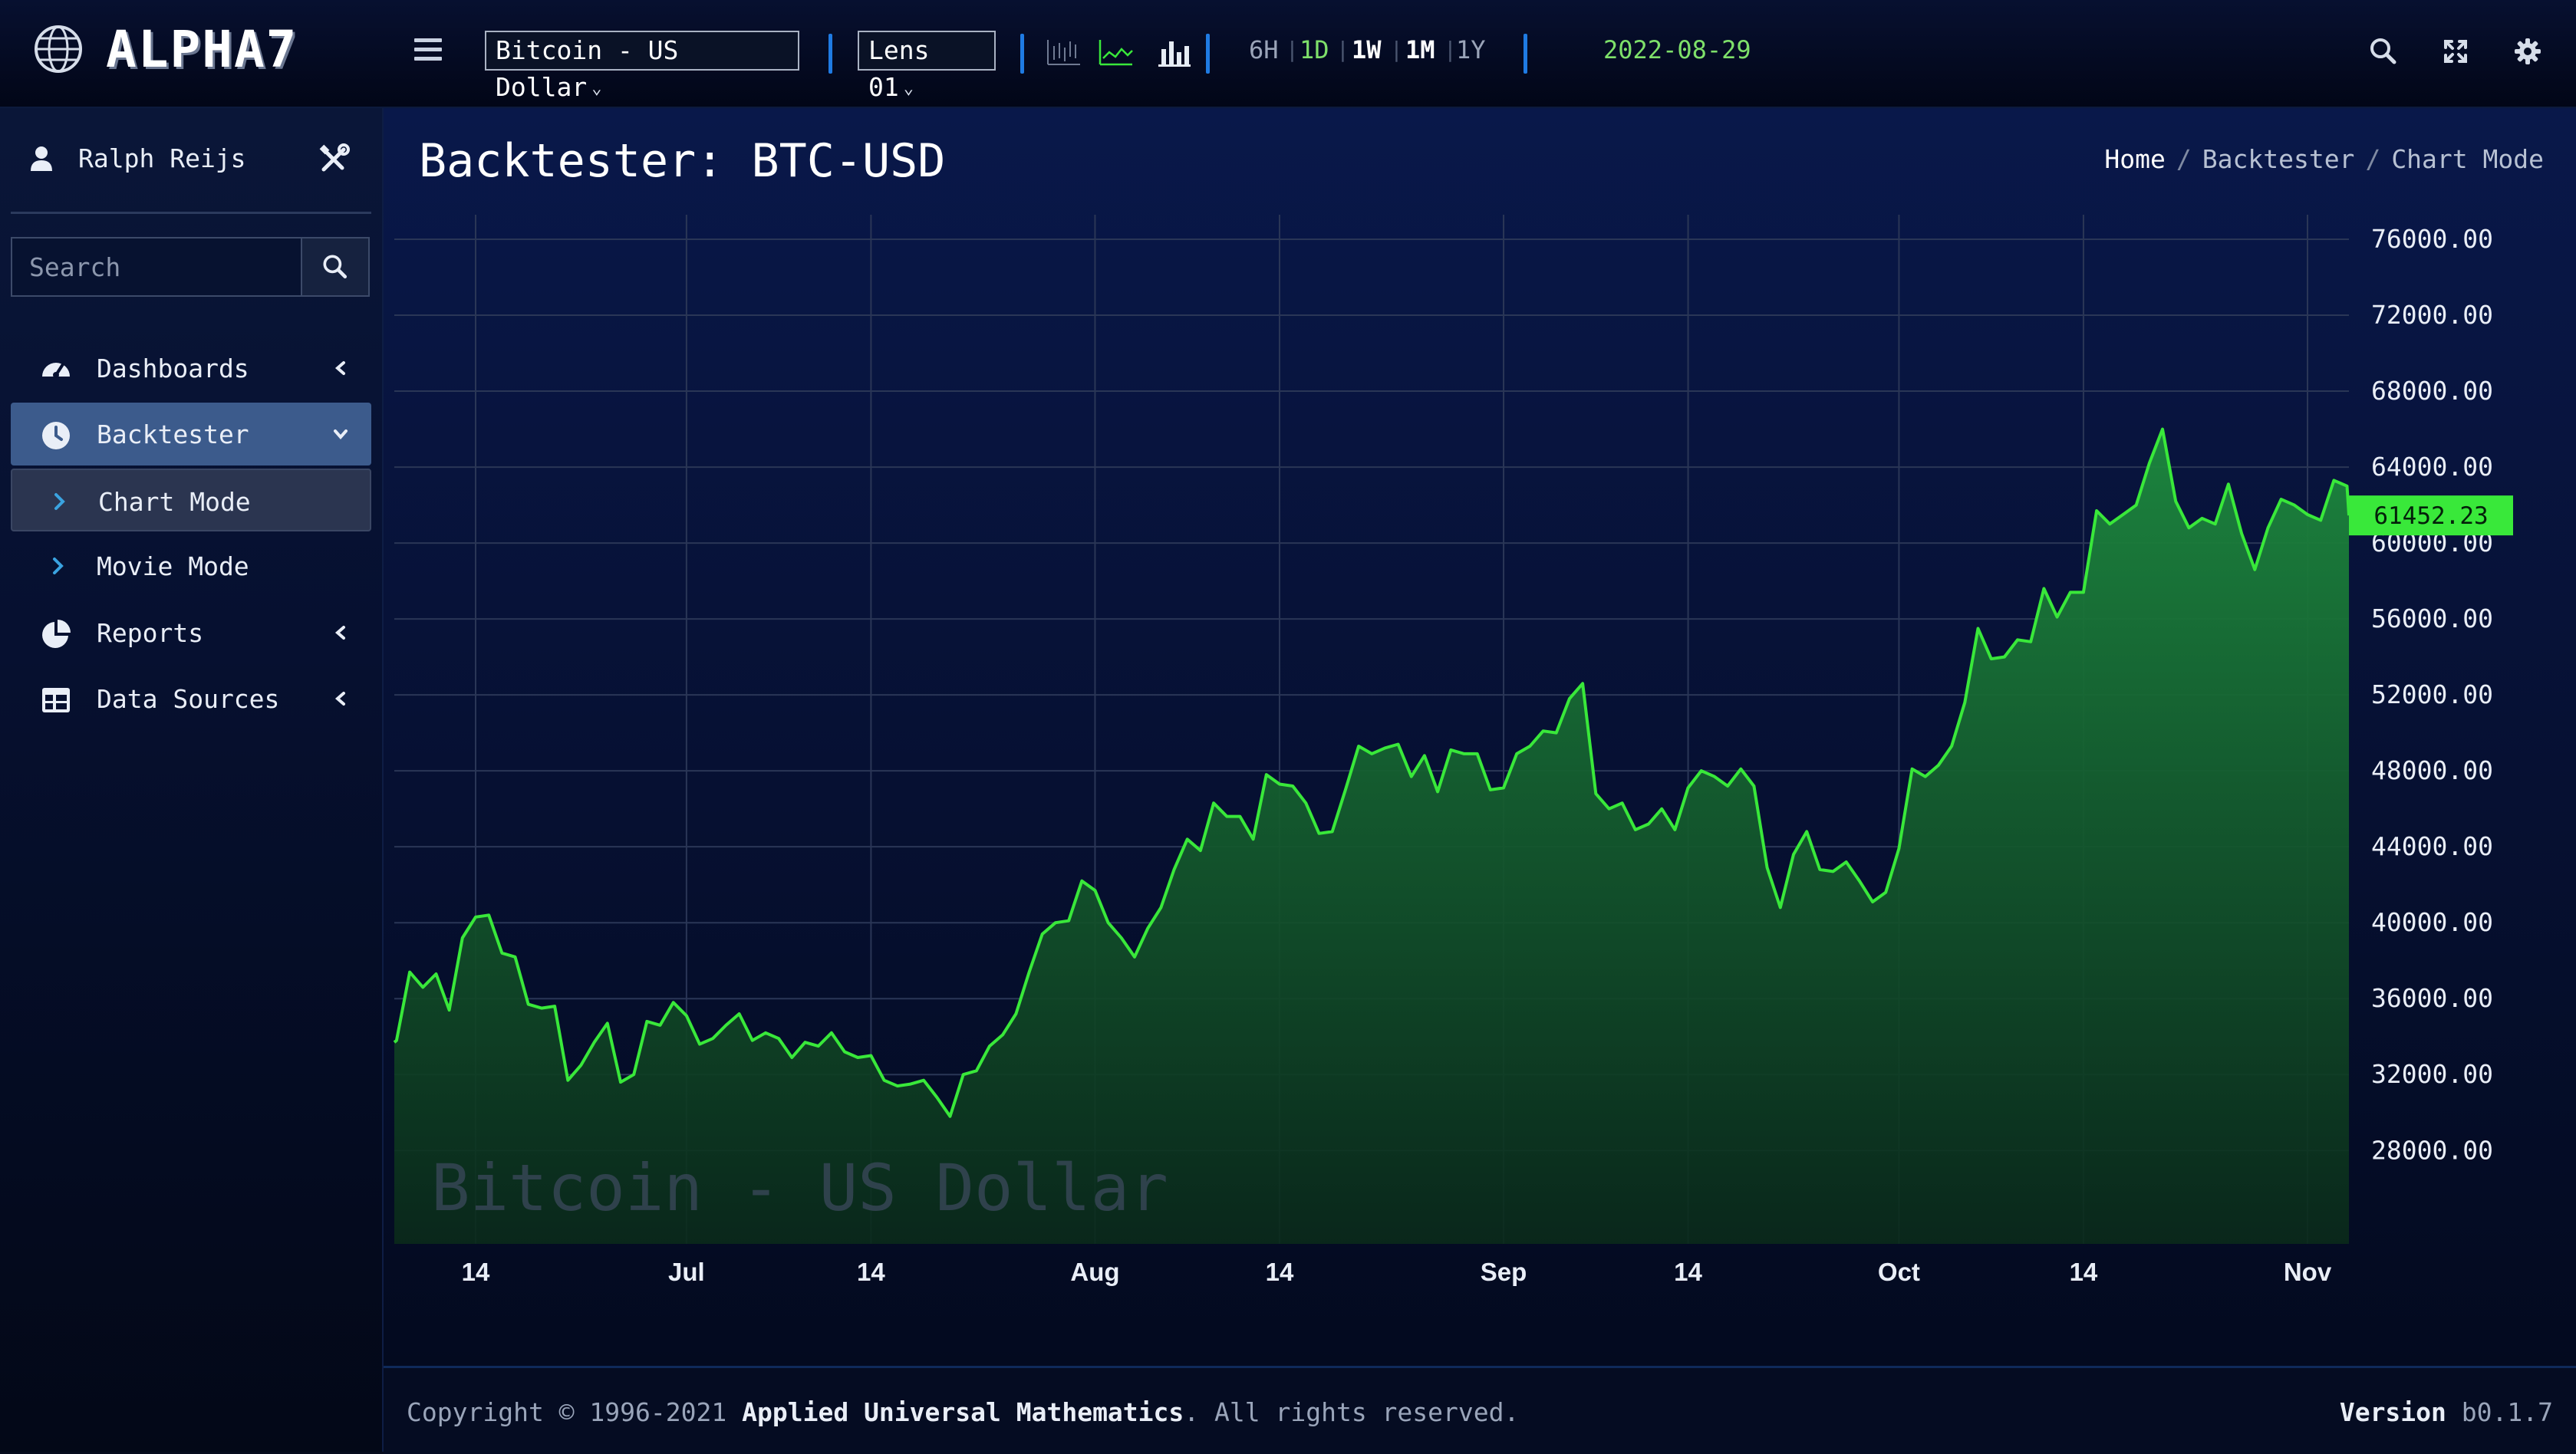 The image size is (2576, 1454). What do you see at coordinates (191, 213) in the screenshot?
I see `sidebar-divider` at bounding box center [191, 213].